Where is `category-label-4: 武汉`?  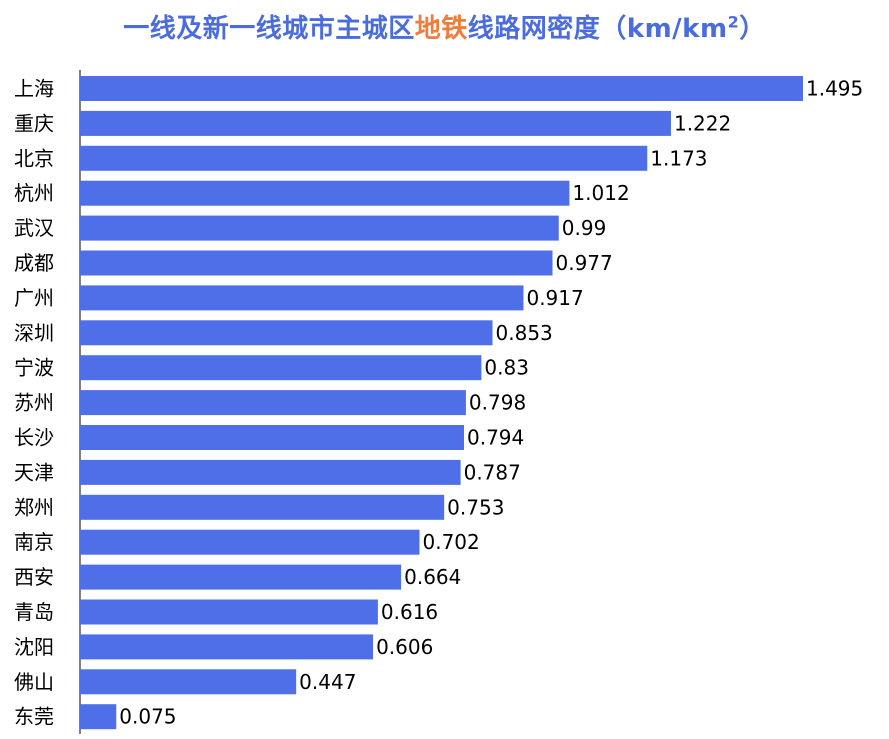
category-label-4: 武汉 is located at coordinates (34, 228).